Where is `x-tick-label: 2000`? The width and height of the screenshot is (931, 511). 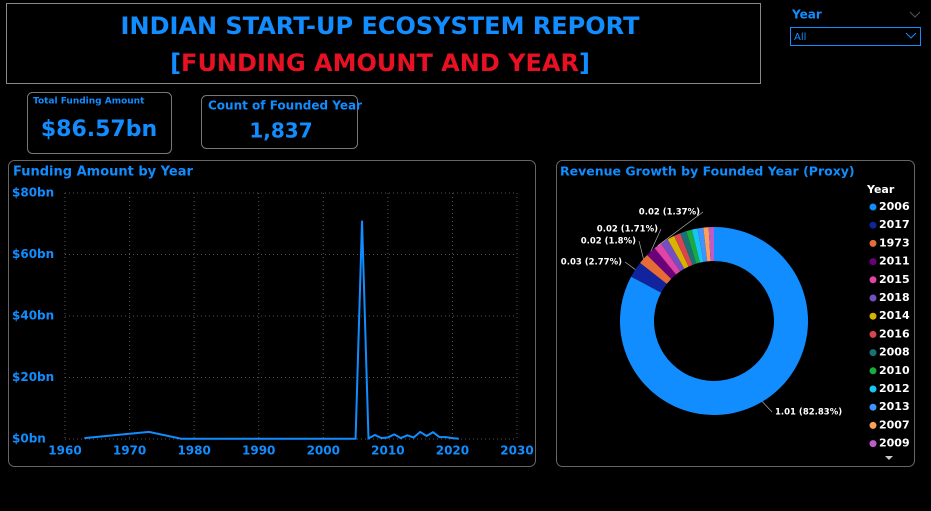
x-tick-label: 2000 is located at coordinates (323, 451).